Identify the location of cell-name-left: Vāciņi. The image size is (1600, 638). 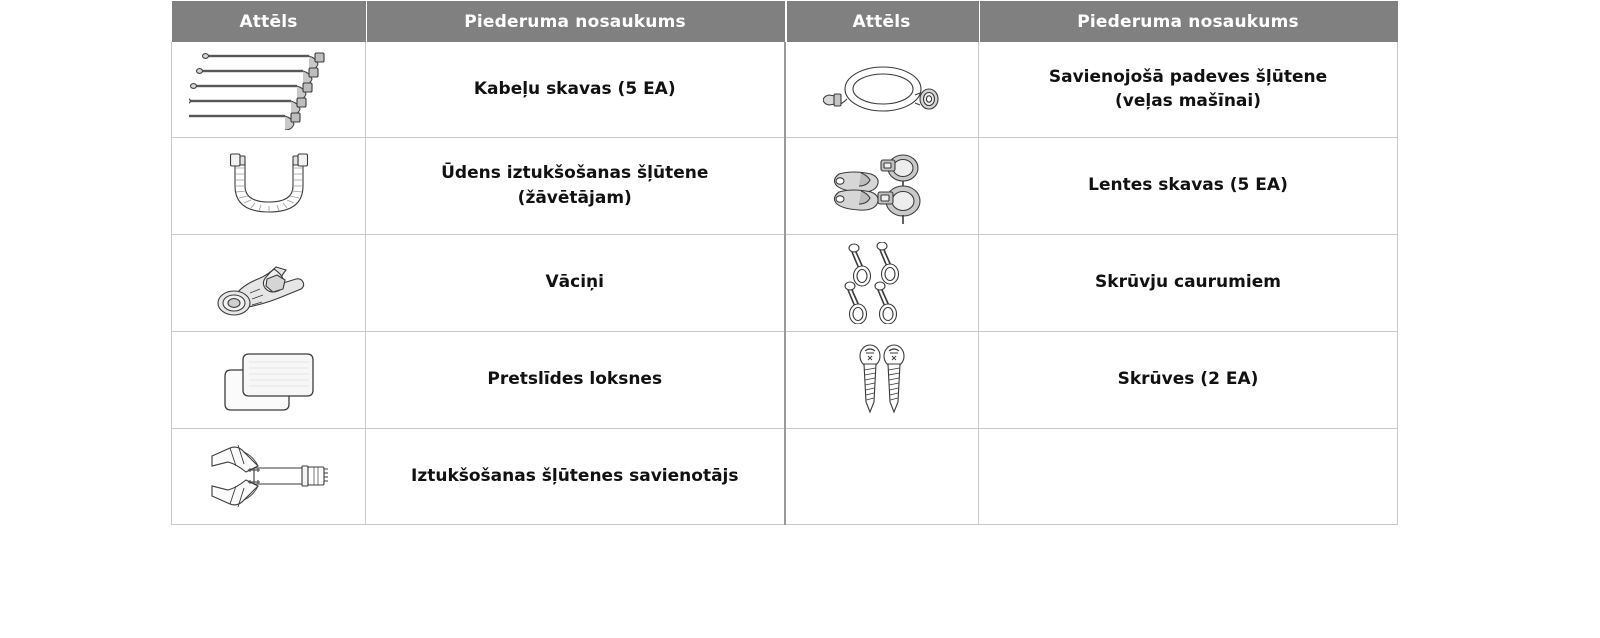
(575, 283).